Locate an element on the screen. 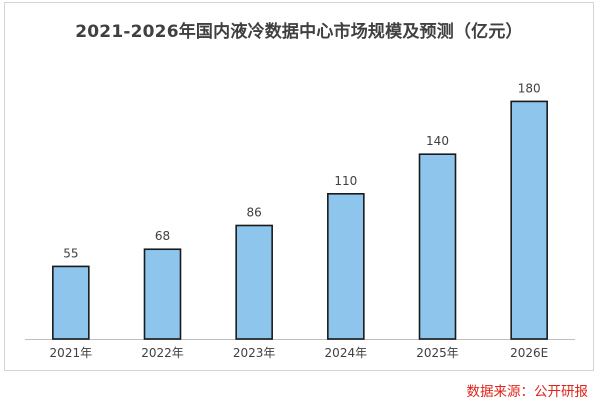 The height and width of the screenshot is (407, 600). source-note: 数据来源：公开研报 is located at coordinates (527, 392).